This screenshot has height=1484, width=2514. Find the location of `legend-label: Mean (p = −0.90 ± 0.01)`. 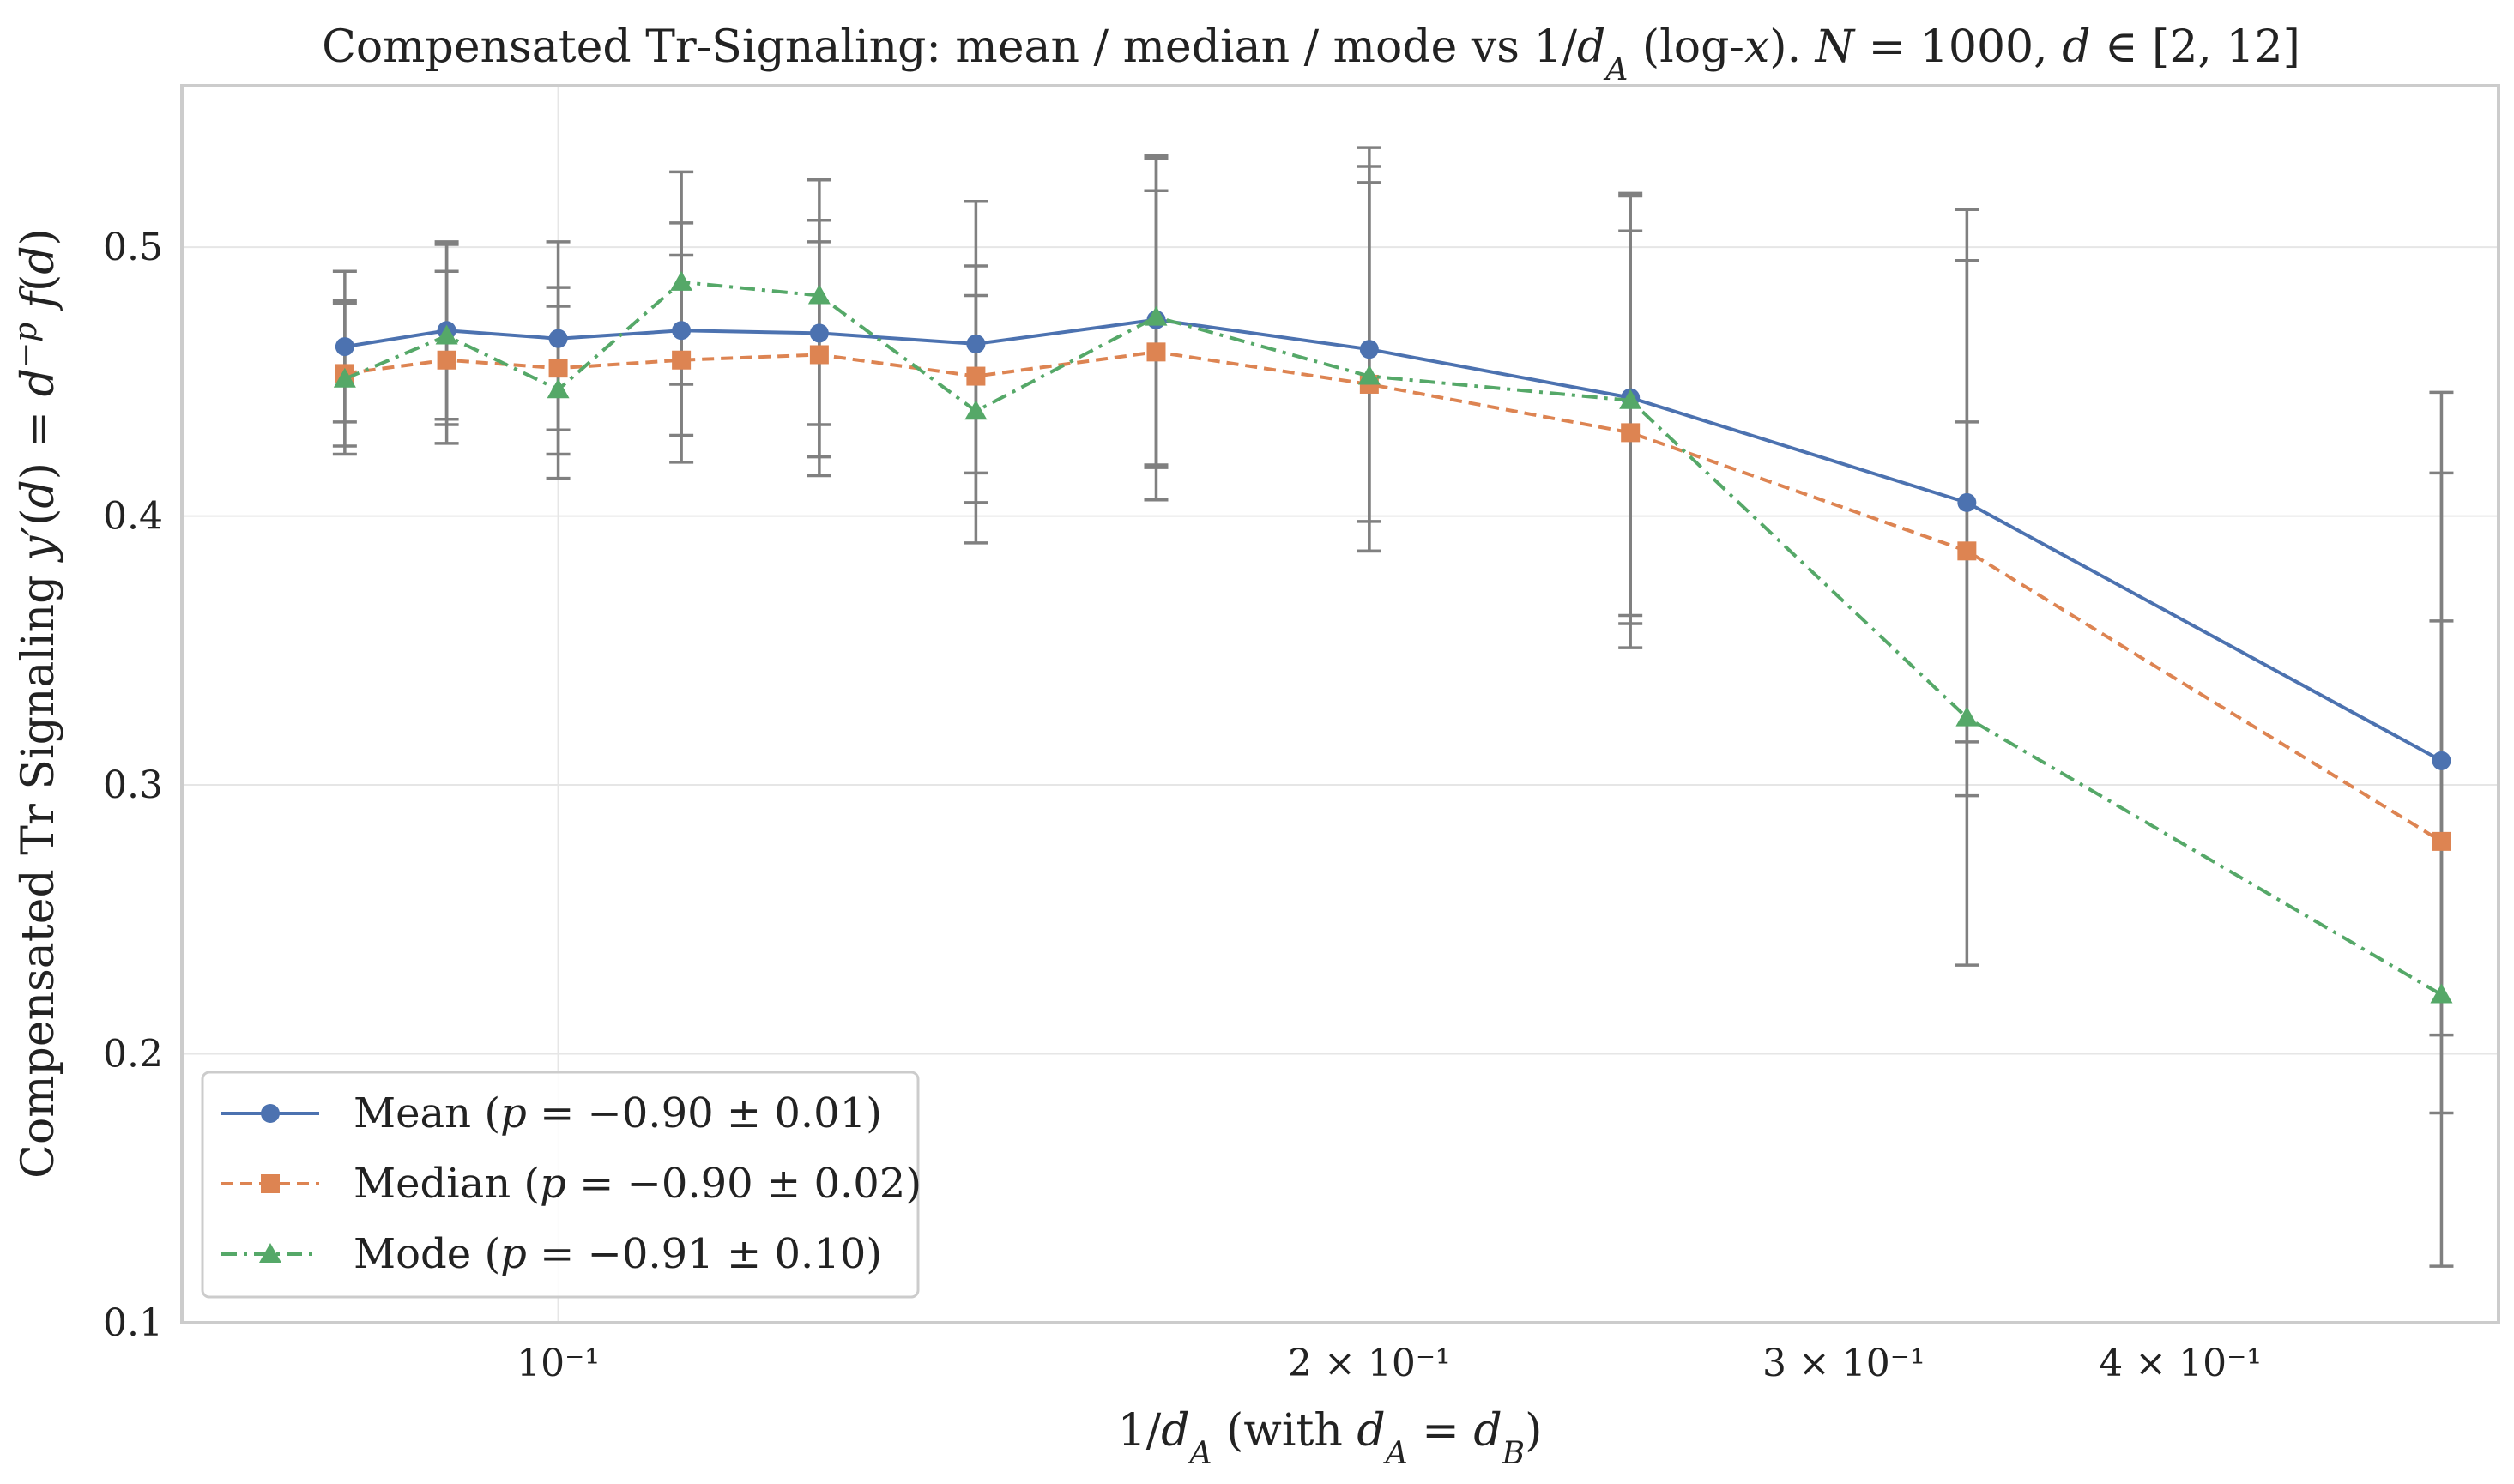

legend-label: Mean (p = −0.90 ± 0.01) is located at coordinates (618, 1113).